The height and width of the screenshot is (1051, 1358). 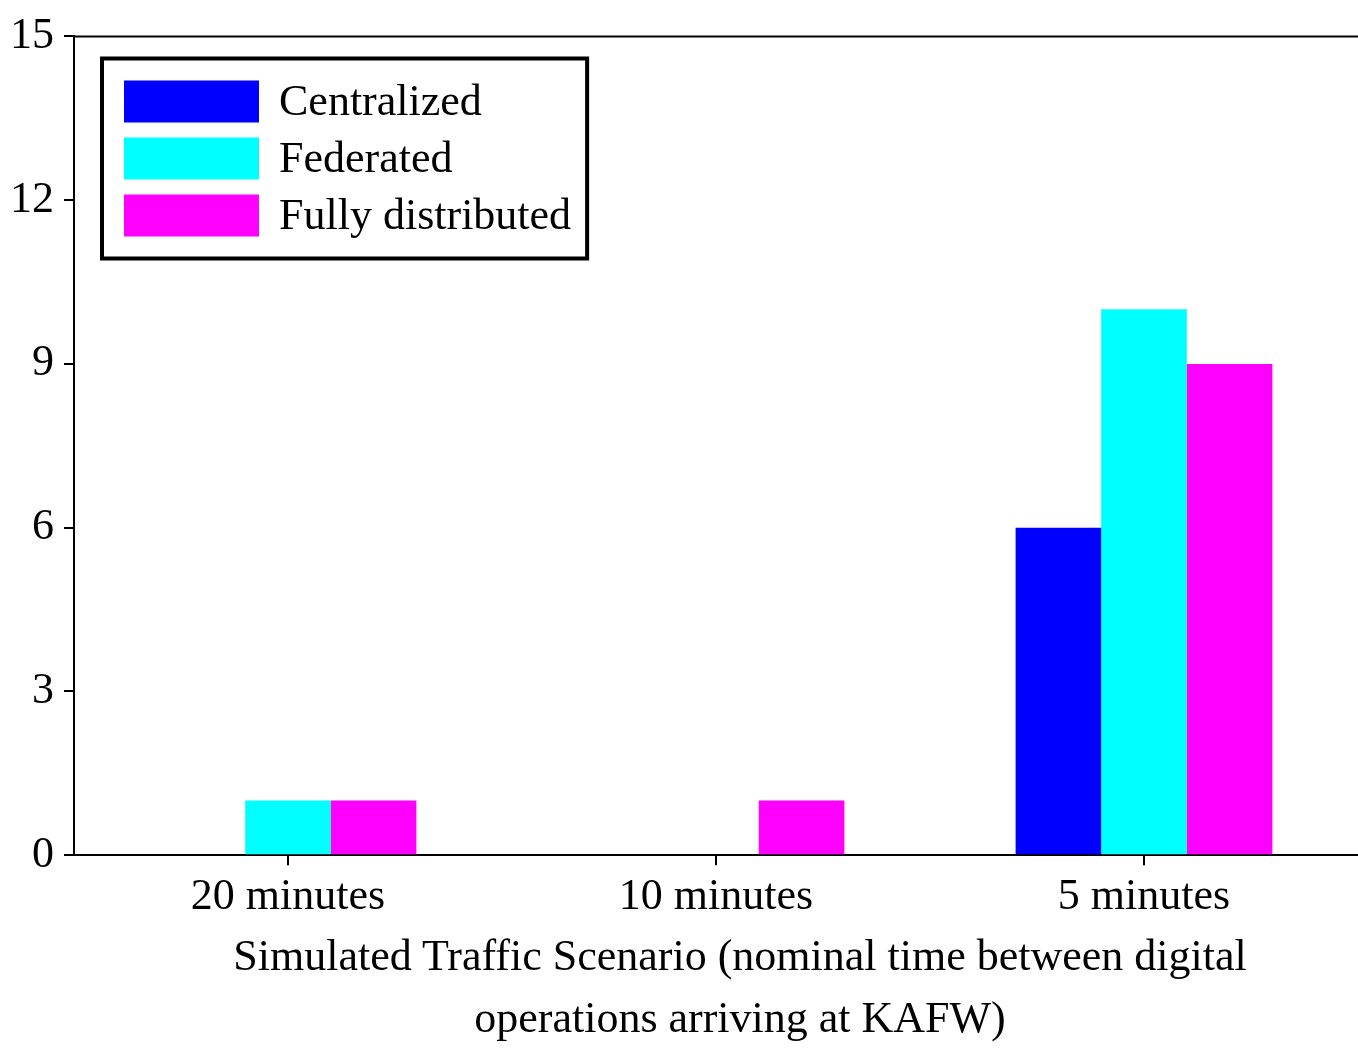 I want to click on x-tick-label: 10 minutes, so click(x=716, y=895).